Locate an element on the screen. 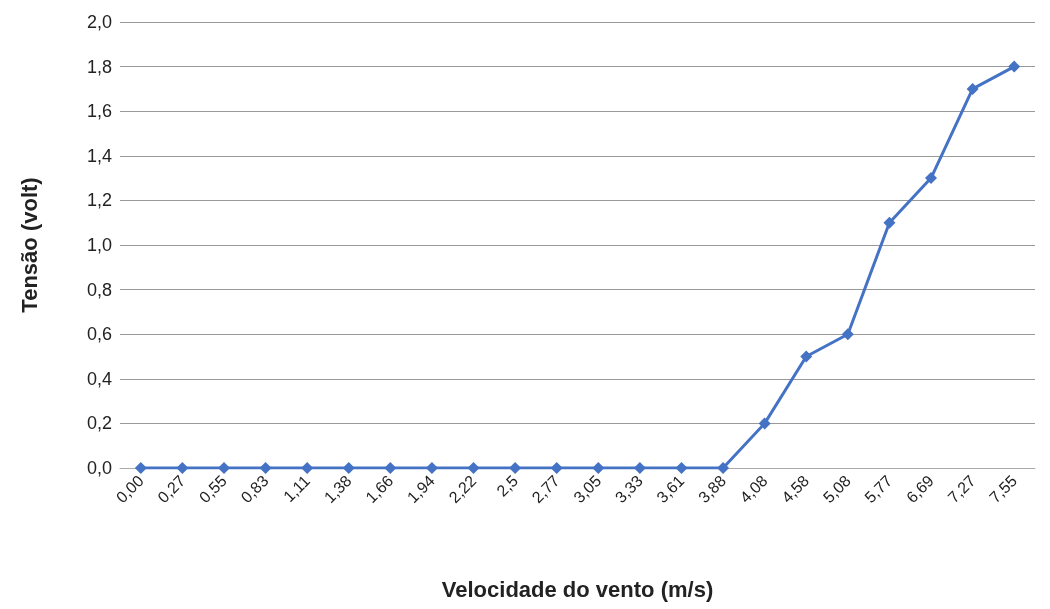 This screenshot has height=609, width=1050. y-tick-label: 0,6 is located at coordinates (99, 334).